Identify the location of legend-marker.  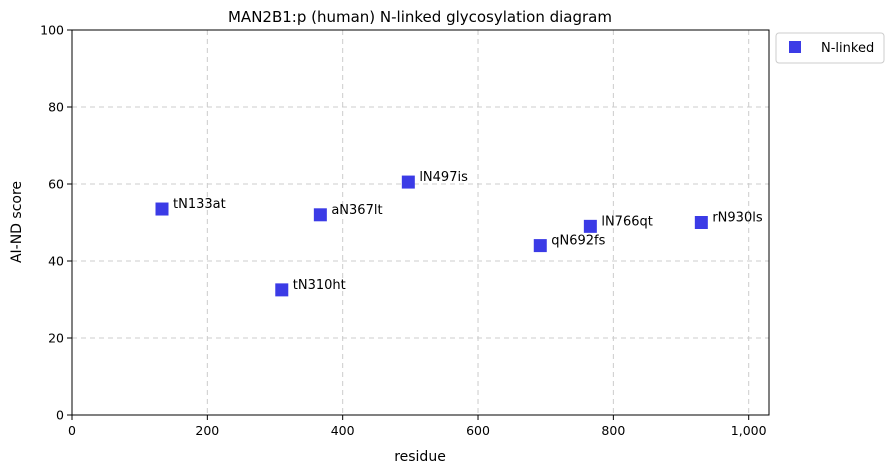
(795, 47).